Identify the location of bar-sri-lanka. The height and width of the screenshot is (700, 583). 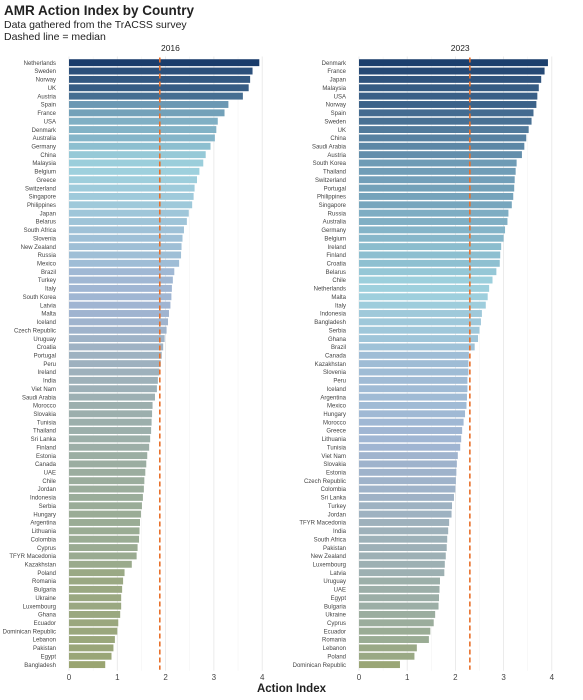
(406, 497).